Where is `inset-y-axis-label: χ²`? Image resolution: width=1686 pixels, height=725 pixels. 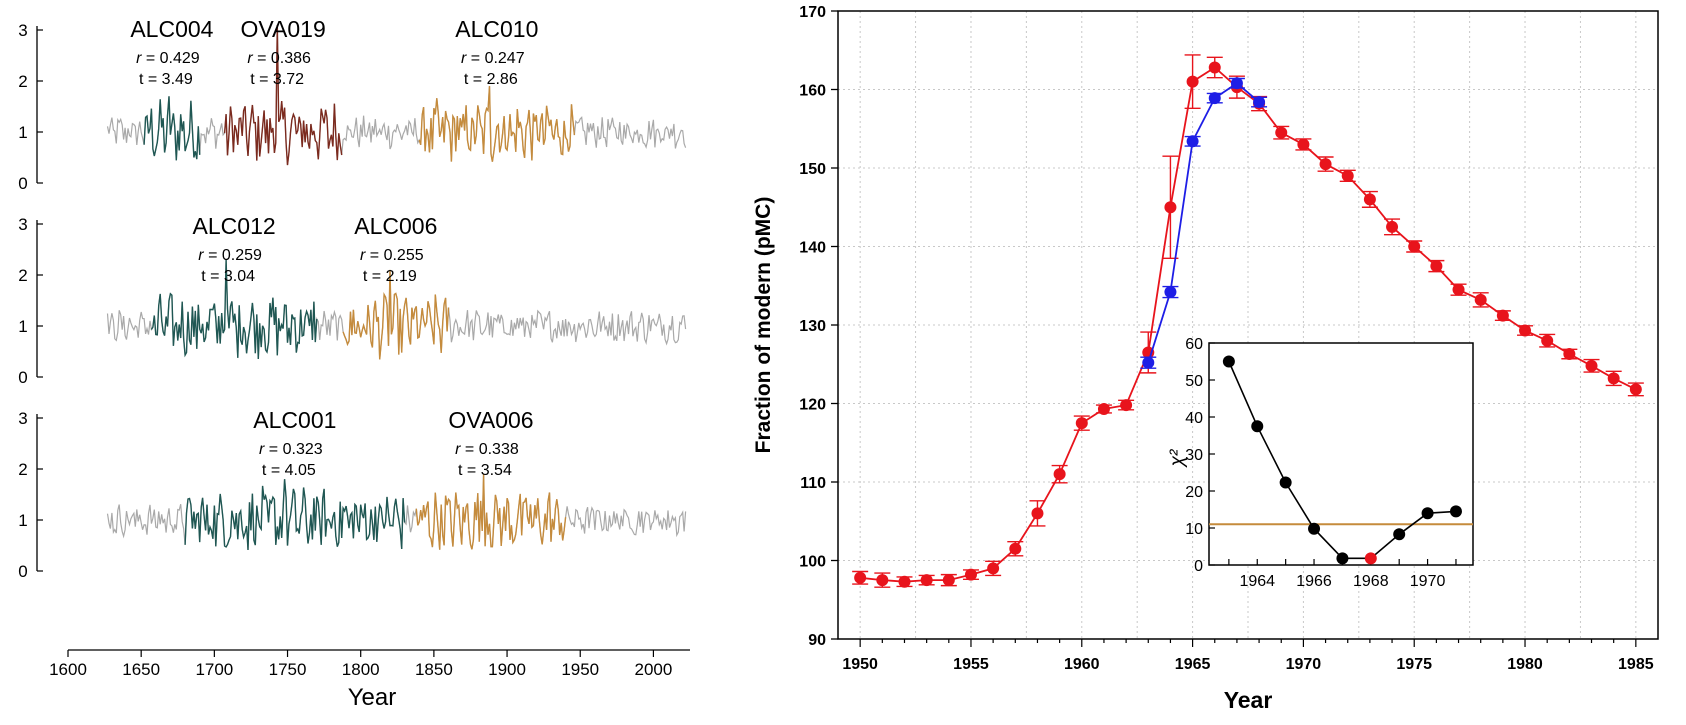 inset-y-axis-label: χ² is located at coordinates (1177, 458).